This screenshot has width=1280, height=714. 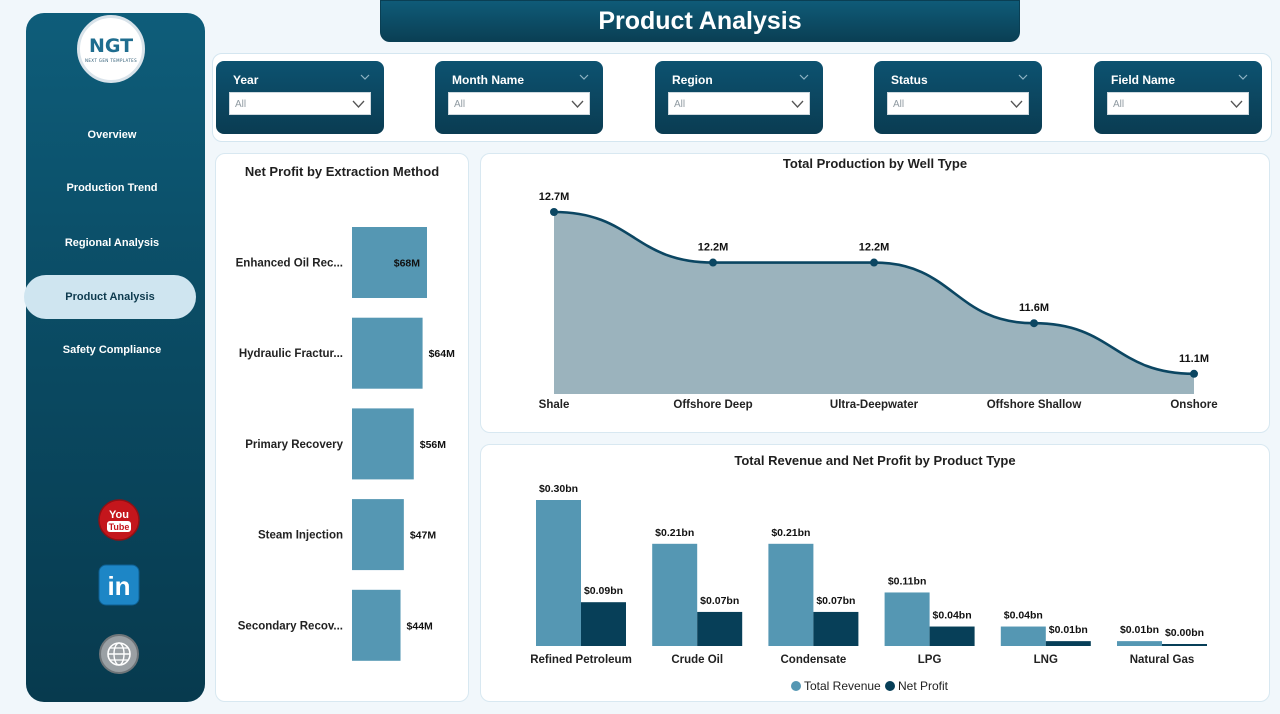 What do you see at coordinates (488, 80) in the screenshot?
I see `slicer-title: Month Name` at bounding box center [488, 80].